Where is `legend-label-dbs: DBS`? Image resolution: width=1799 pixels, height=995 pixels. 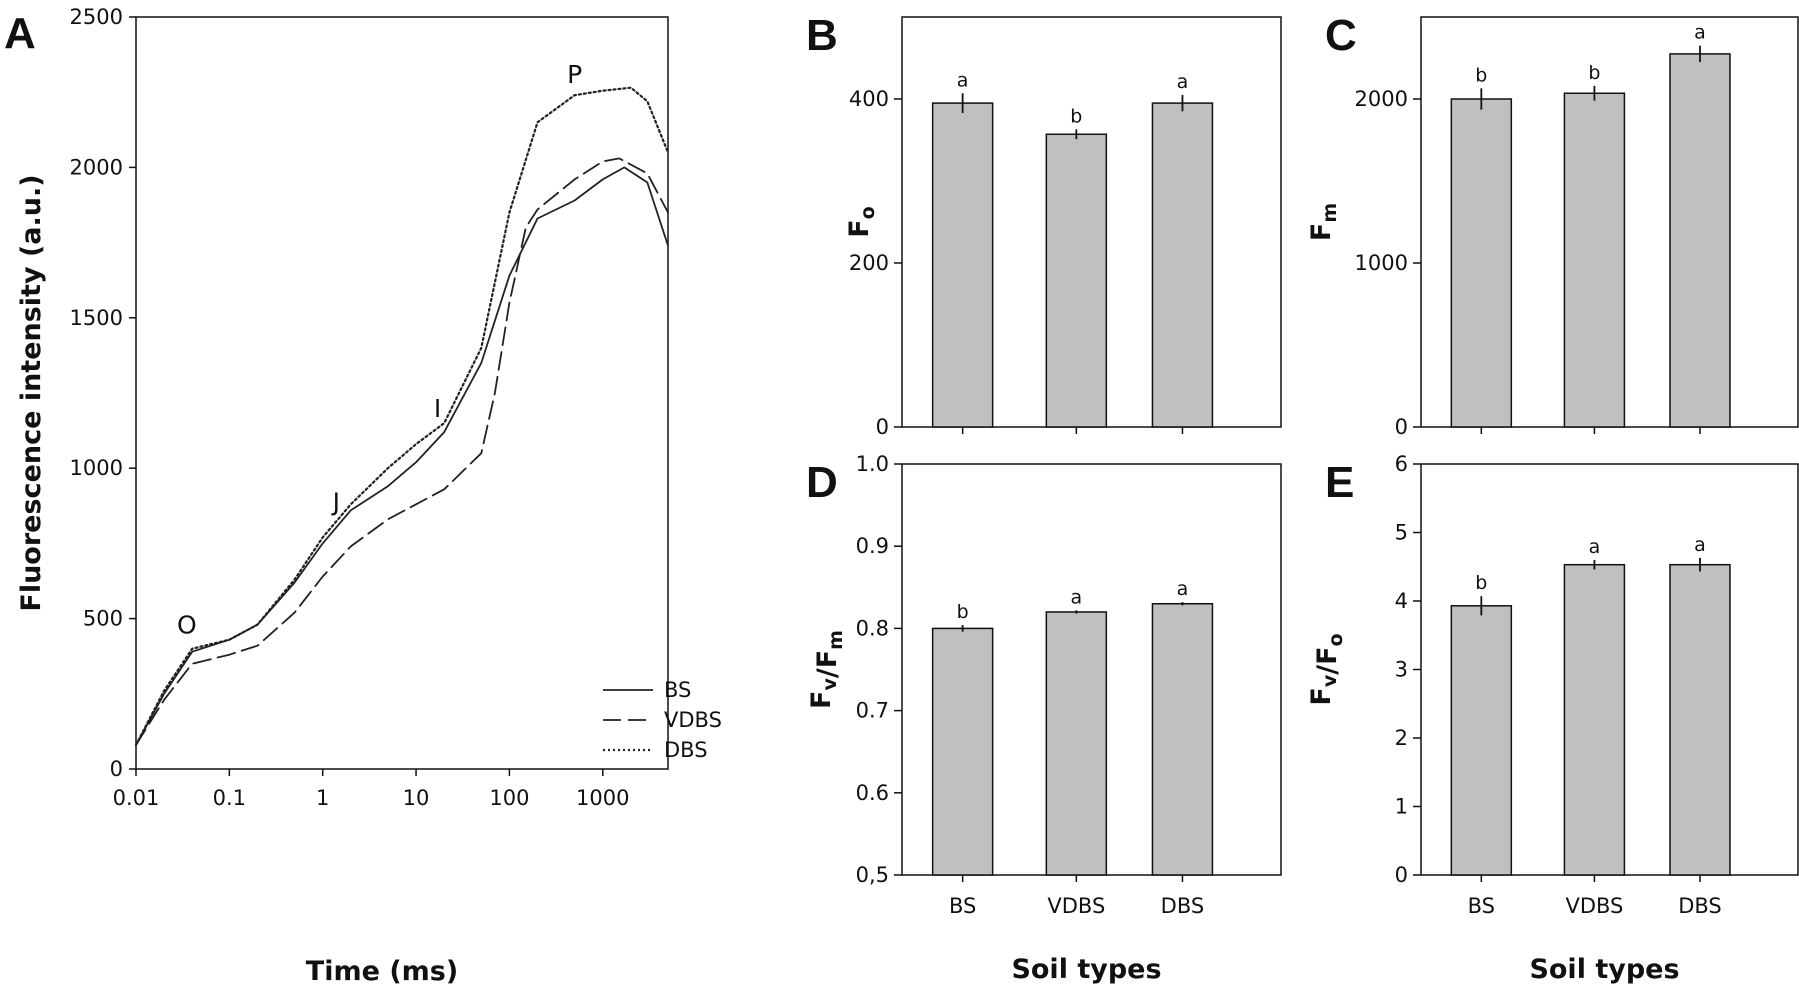 legend-label-dbs: DBS is located at coordinates (686, 750).